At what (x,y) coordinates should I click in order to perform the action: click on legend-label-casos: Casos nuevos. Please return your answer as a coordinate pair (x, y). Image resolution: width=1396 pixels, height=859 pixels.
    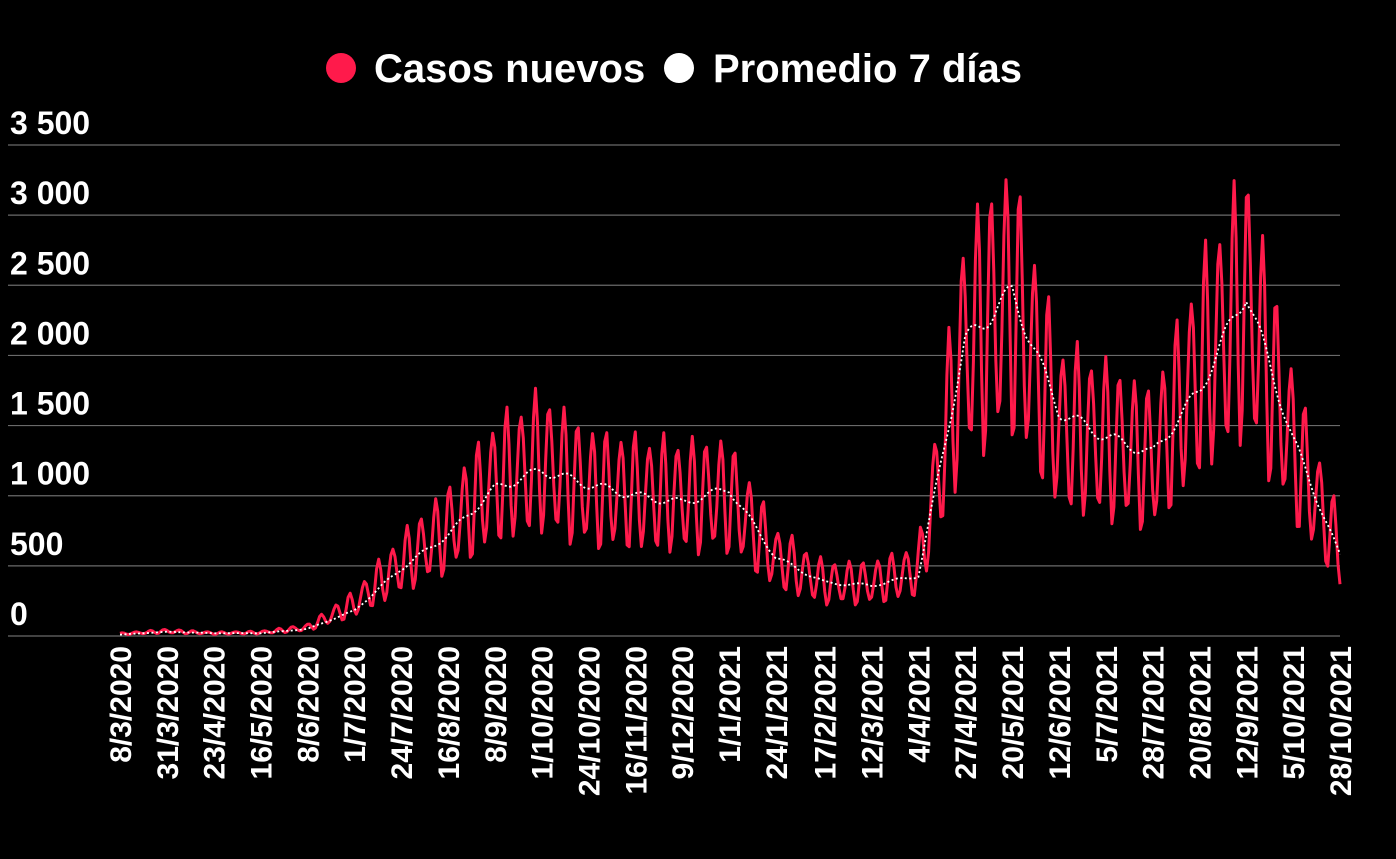
    Looking at the image, I should click on (509, 69).